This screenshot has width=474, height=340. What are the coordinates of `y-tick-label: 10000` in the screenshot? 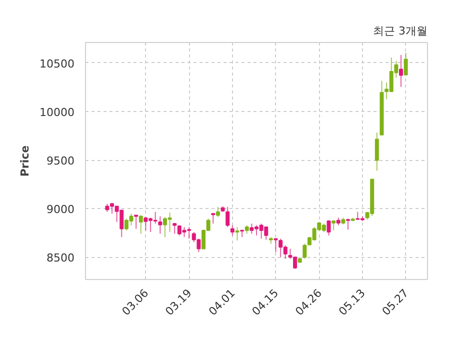 It's located at (57, 112).